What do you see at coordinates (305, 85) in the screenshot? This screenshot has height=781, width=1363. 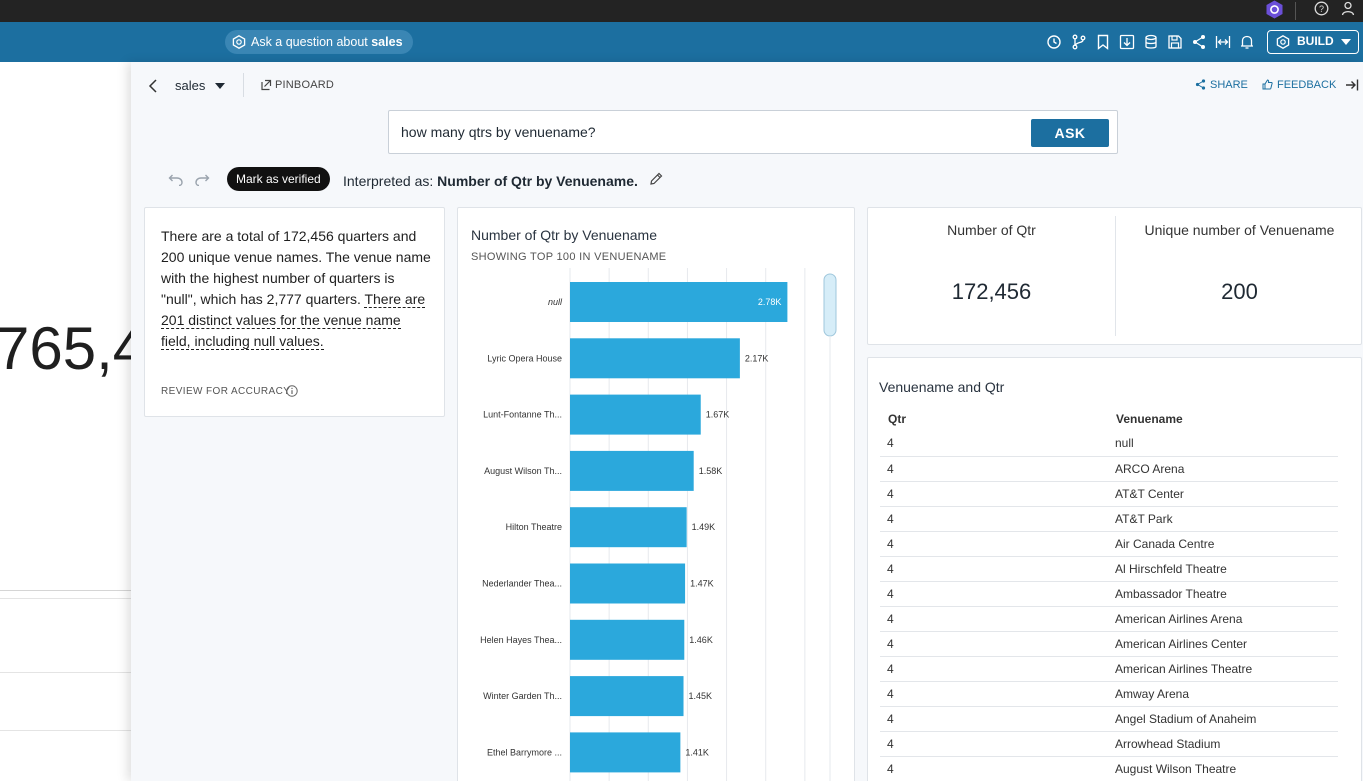 I see `pinboard-label: PINBOARD` at bounding box center [305, 85].